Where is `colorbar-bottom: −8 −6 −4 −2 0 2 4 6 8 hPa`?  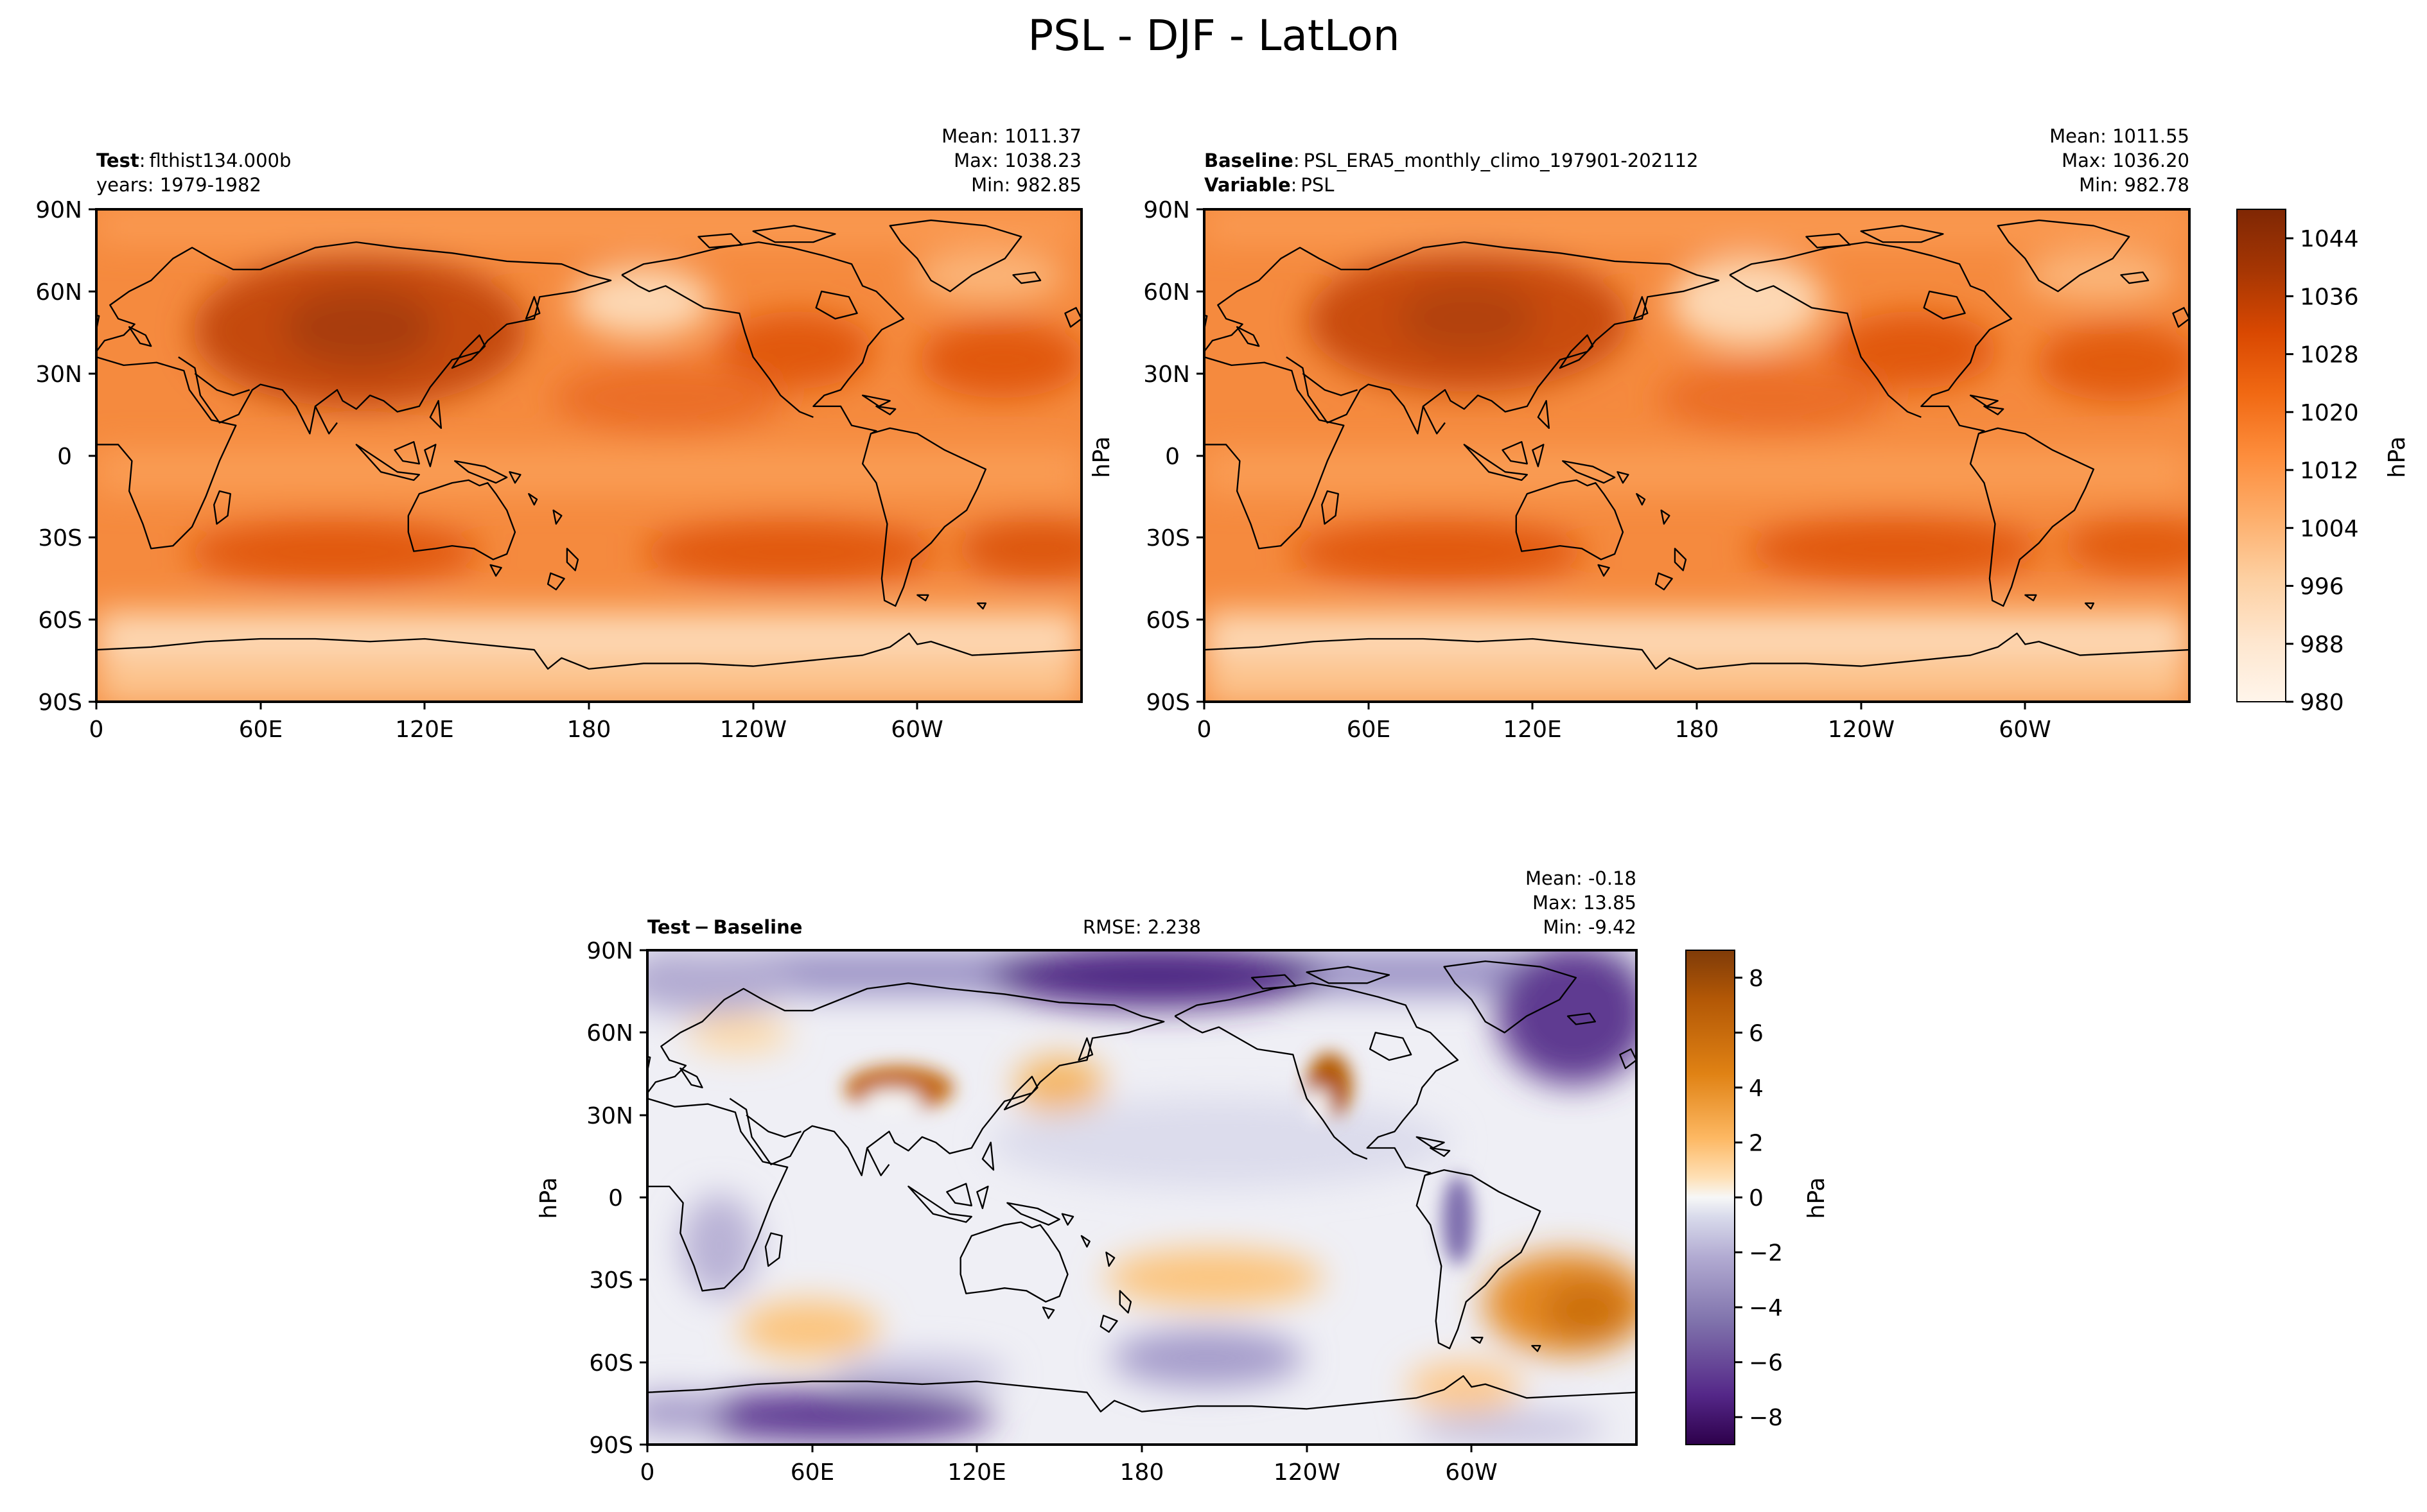
colorbar-bottom: −8 −6 −4 −2 0 2 4 6 8 hPa is located at coordinates (1757, 1197).